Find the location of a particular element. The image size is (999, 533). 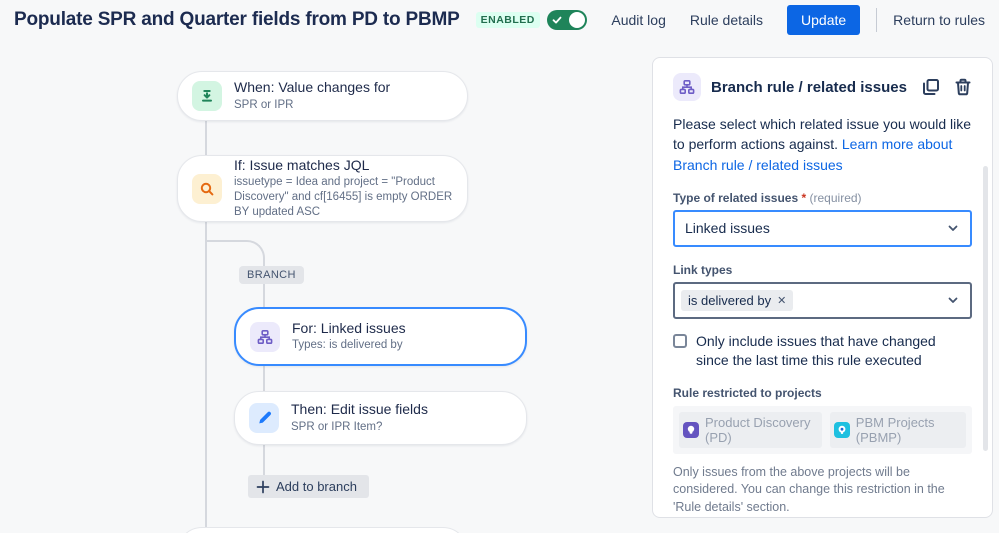

remove-tag-icon: ✕ is located at coordinates (782, 300).